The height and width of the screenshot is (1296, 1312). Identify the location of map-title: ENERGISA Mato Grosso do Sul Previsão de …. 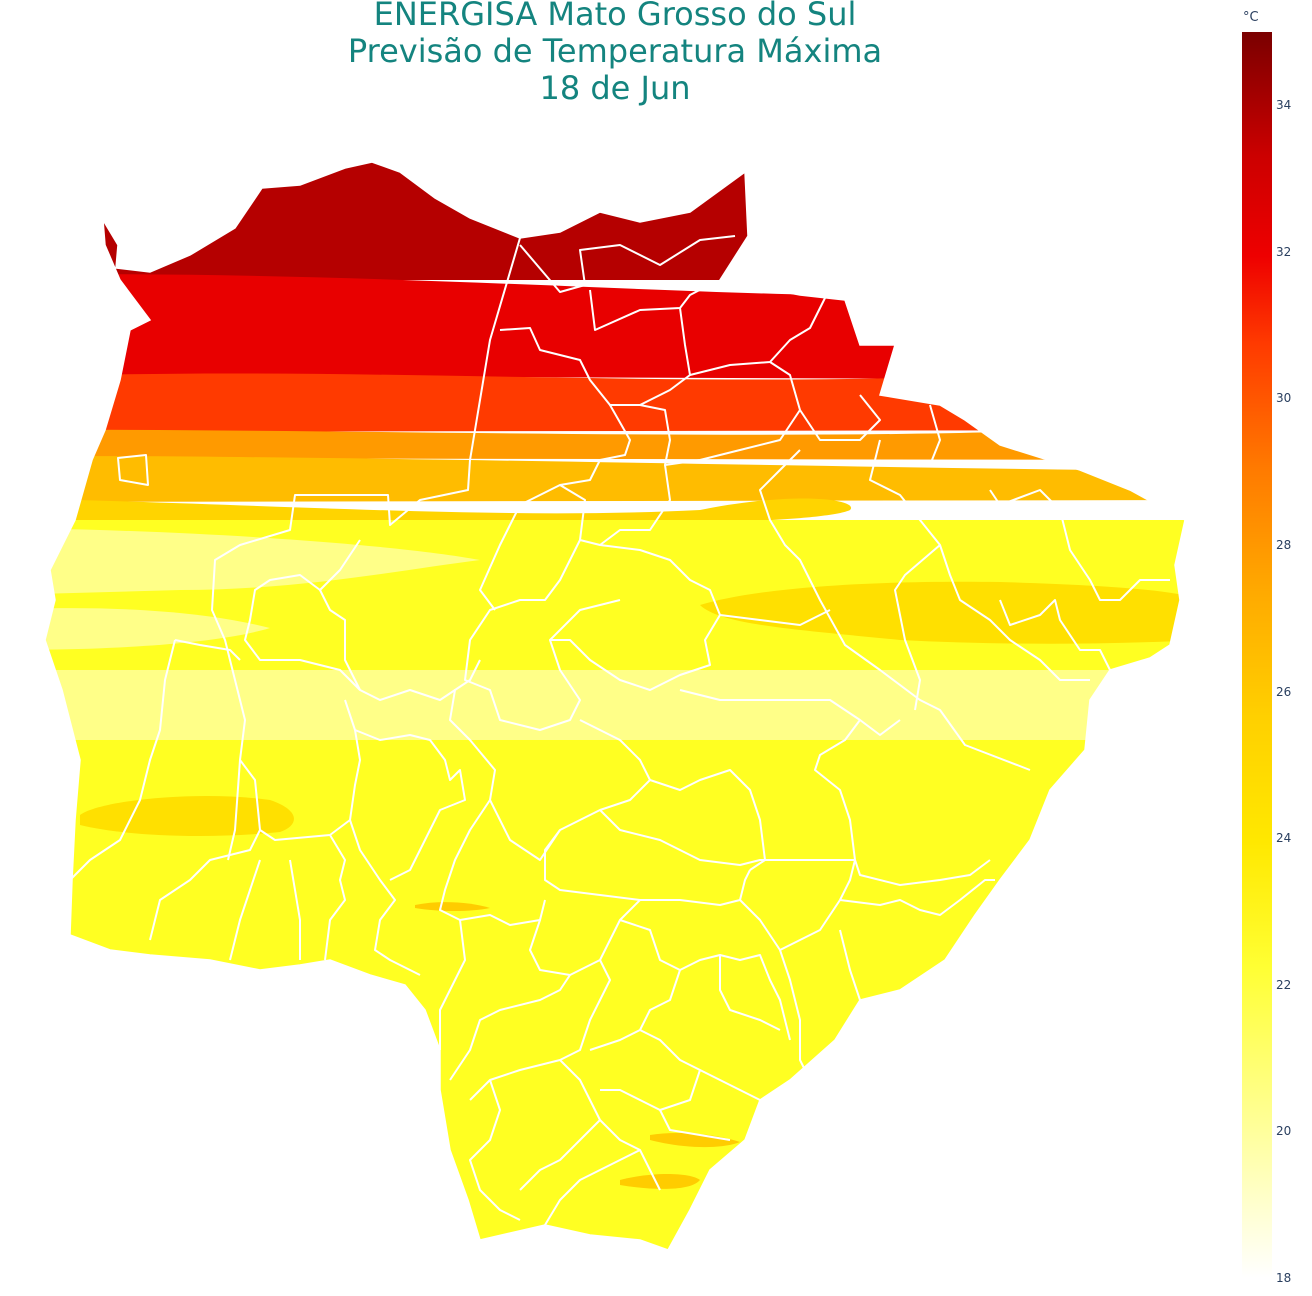
(615, 53).